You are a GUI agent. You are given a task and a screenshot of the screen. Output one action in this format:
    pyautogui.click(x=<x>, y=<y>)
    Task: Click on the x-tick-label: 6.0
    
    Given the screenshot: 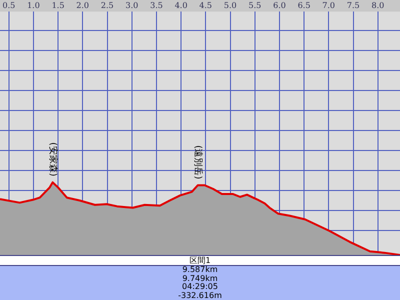 What is the action you would take?
    pyautogui.click(x=279, y=5)
    